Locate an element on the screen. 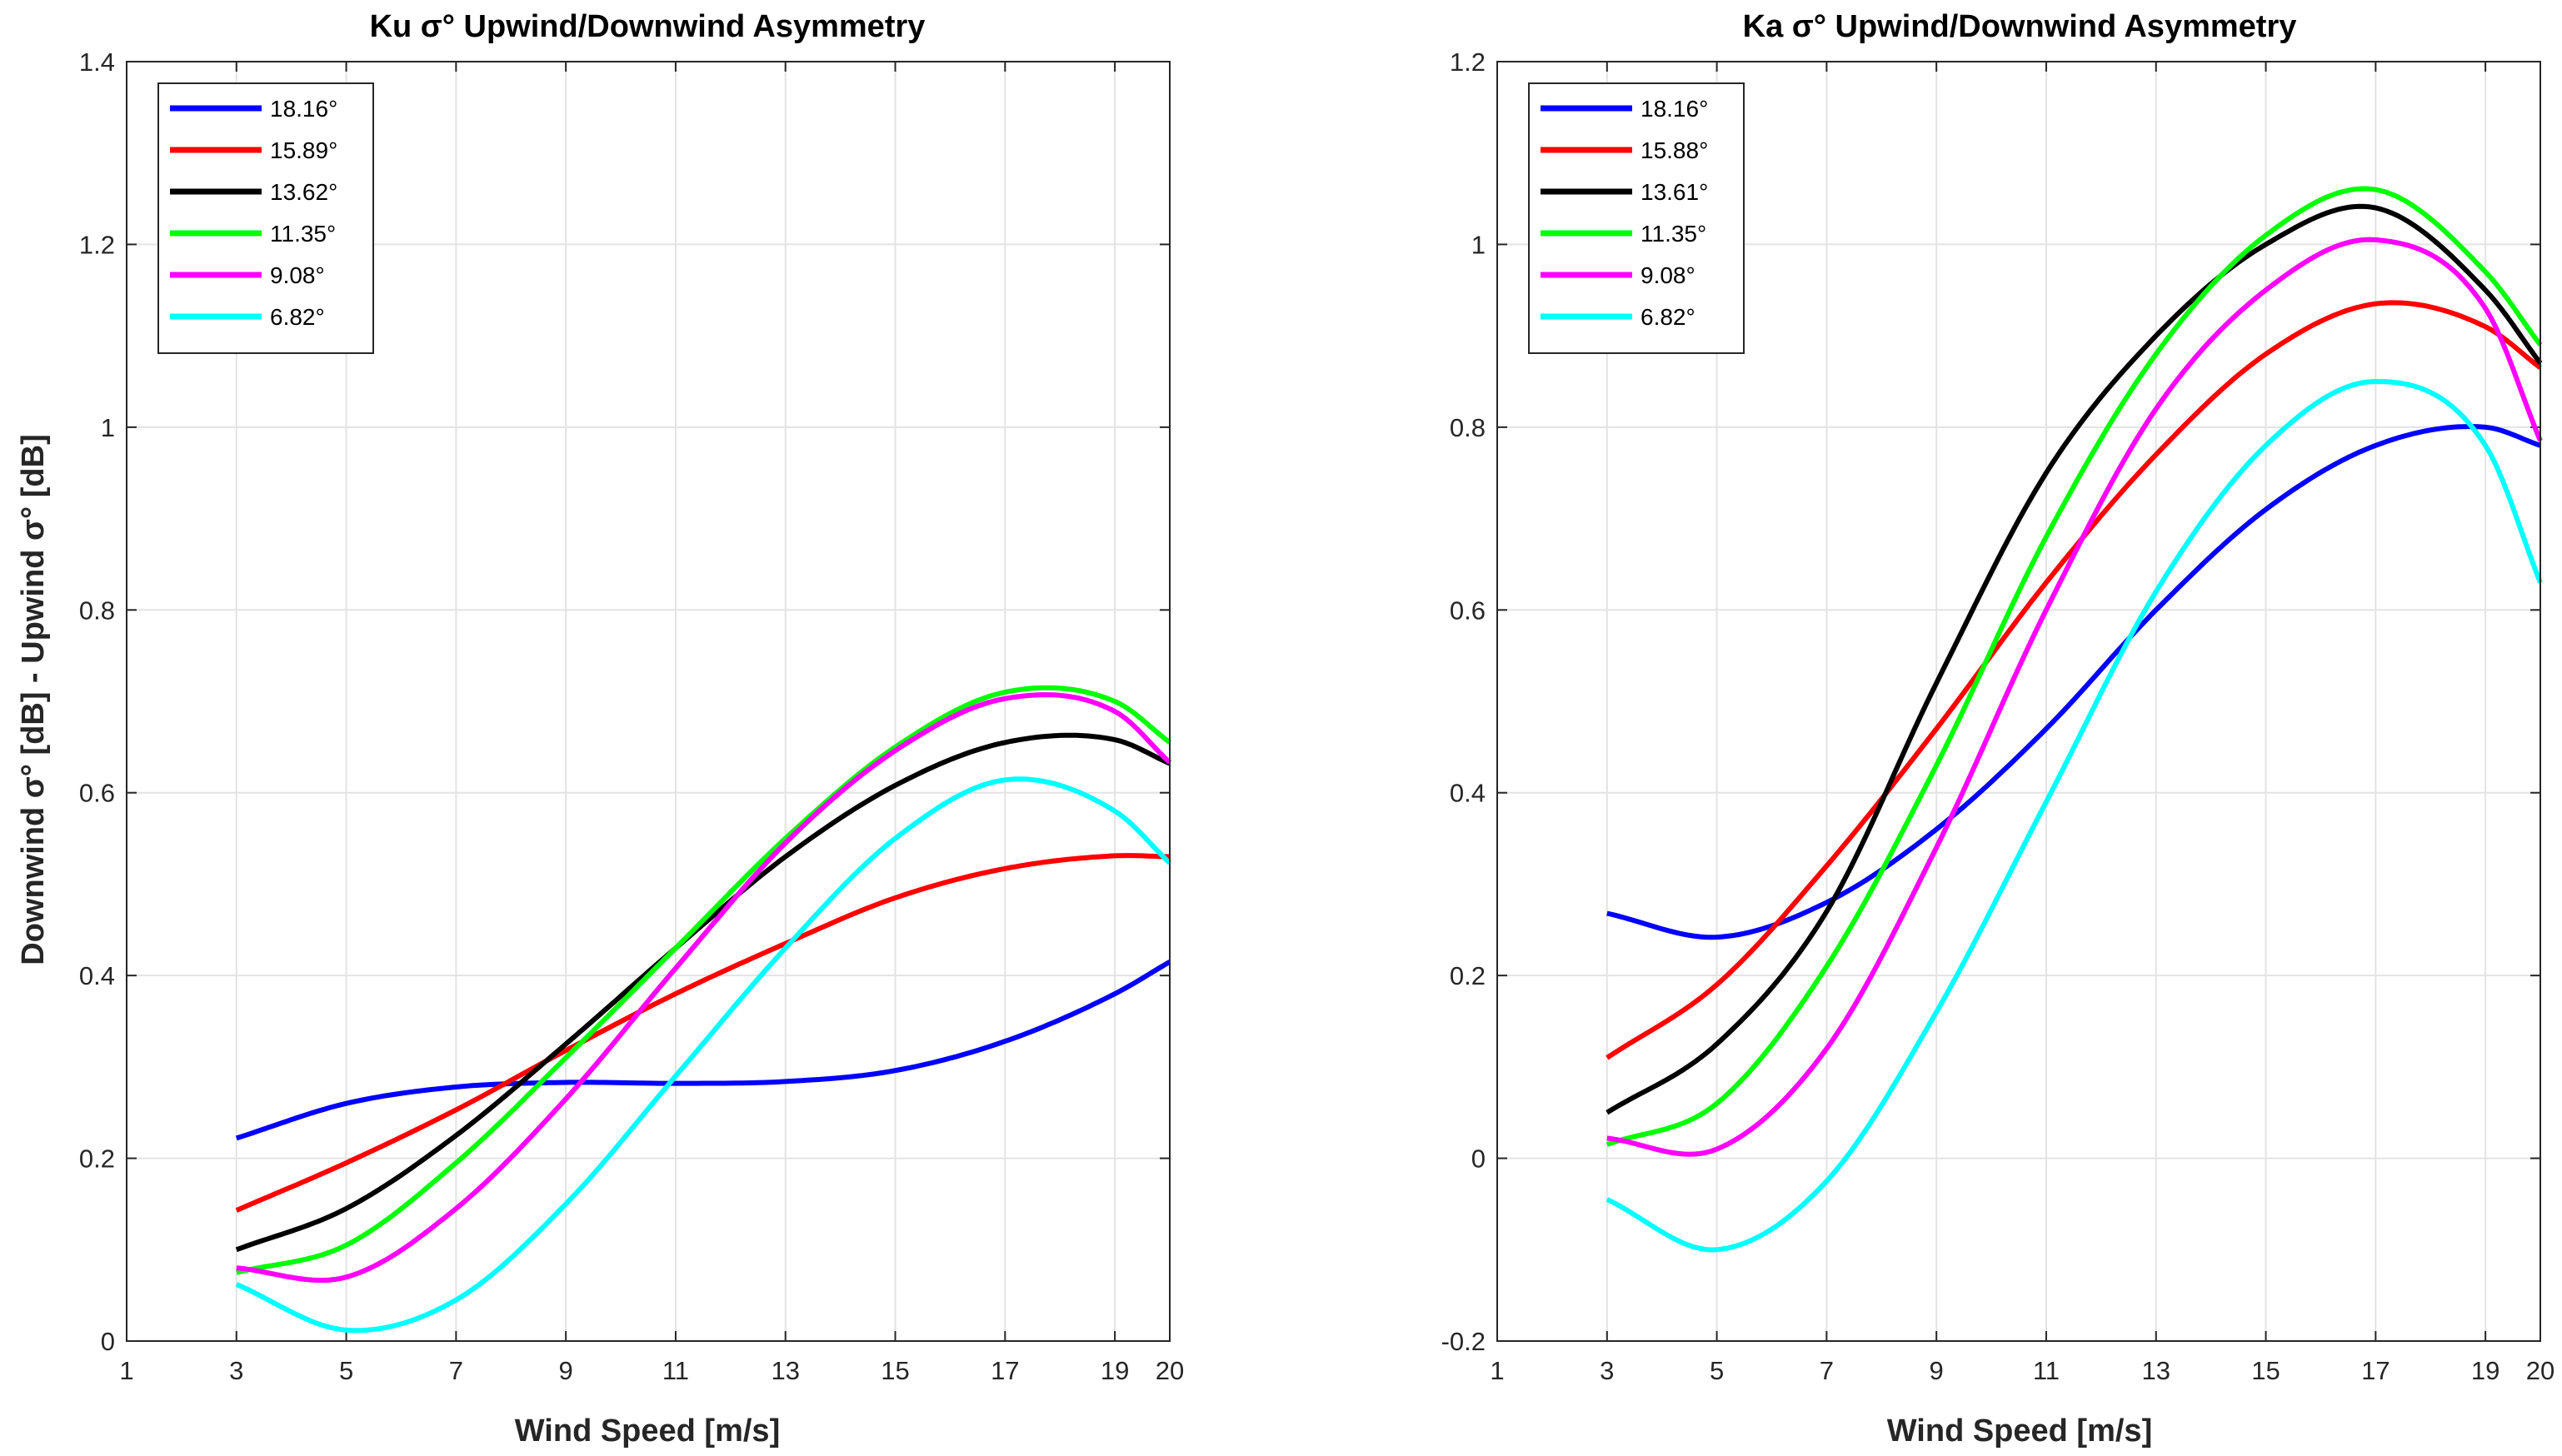  ka-y-tick-label: 0.6 is located at coordinates (1468, 610).